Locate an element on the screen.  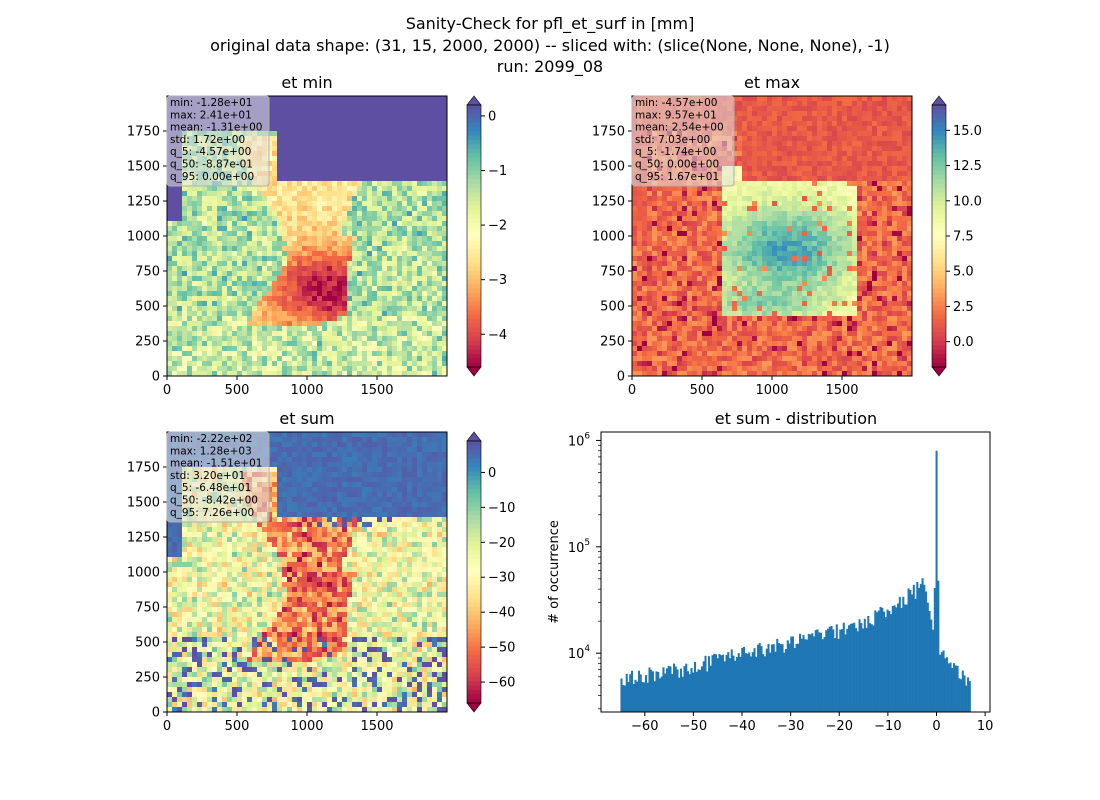
stats-line: q_95: 0.00e+00 is located at coordinates (212, 177).